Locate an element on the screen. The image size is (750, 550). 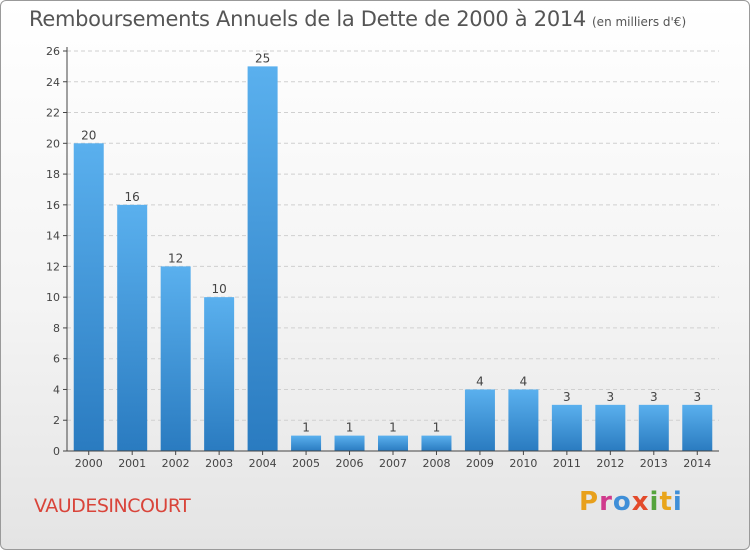
bar-2007 is located at coordinates (393, 443).